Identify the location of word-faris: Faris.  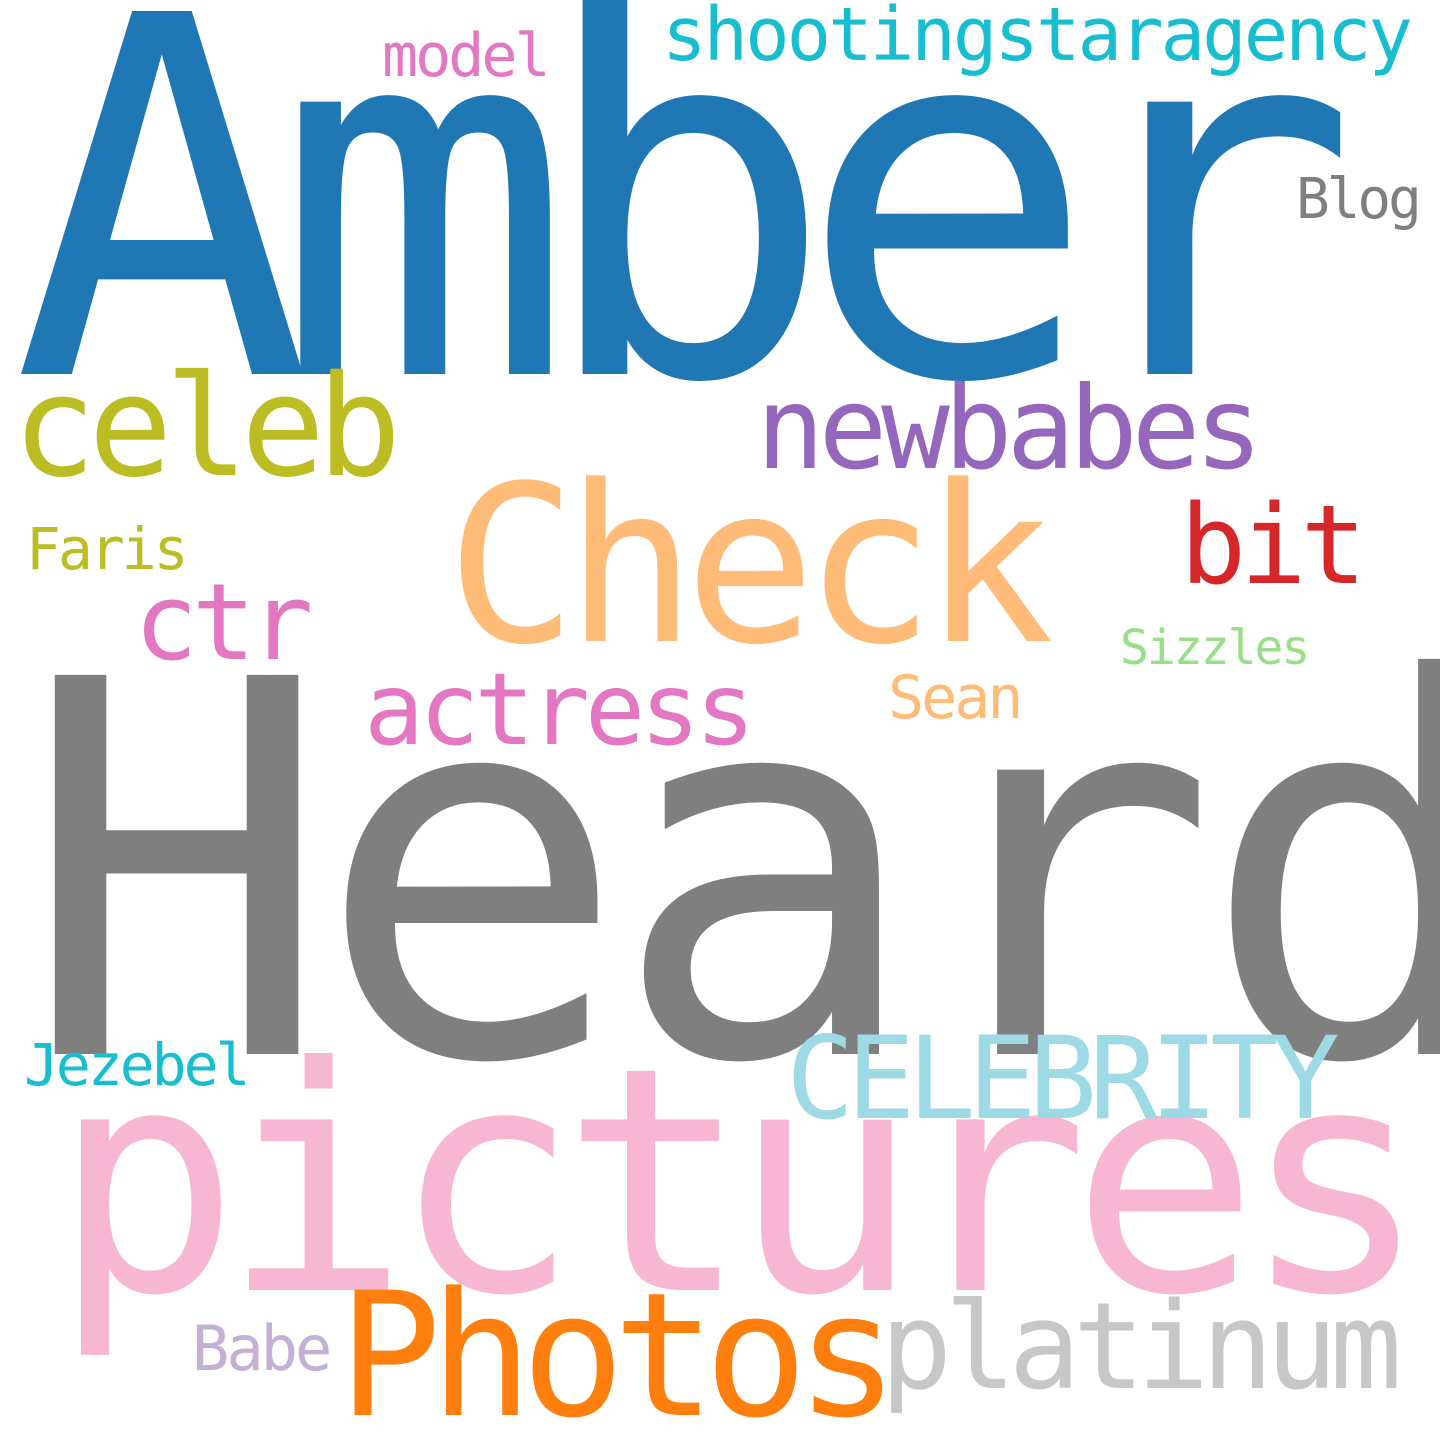
(107, 549).